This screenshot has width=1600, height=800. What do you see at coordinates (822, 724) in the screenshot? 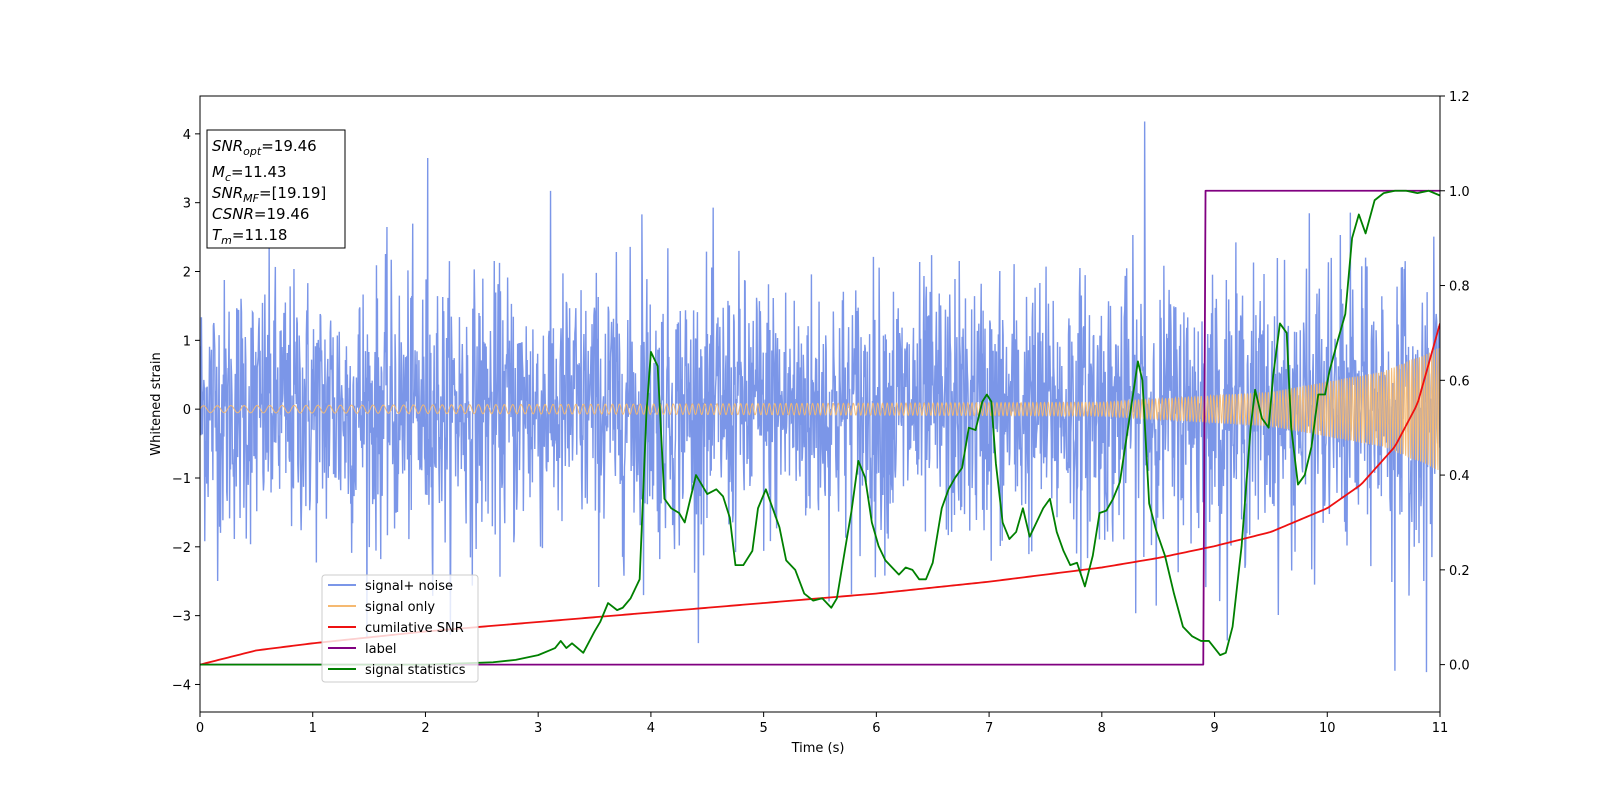
I see `x-axis: 0 1 2 3 4 5 6 7 8 9 10 11` at bounding box center [822, 724].